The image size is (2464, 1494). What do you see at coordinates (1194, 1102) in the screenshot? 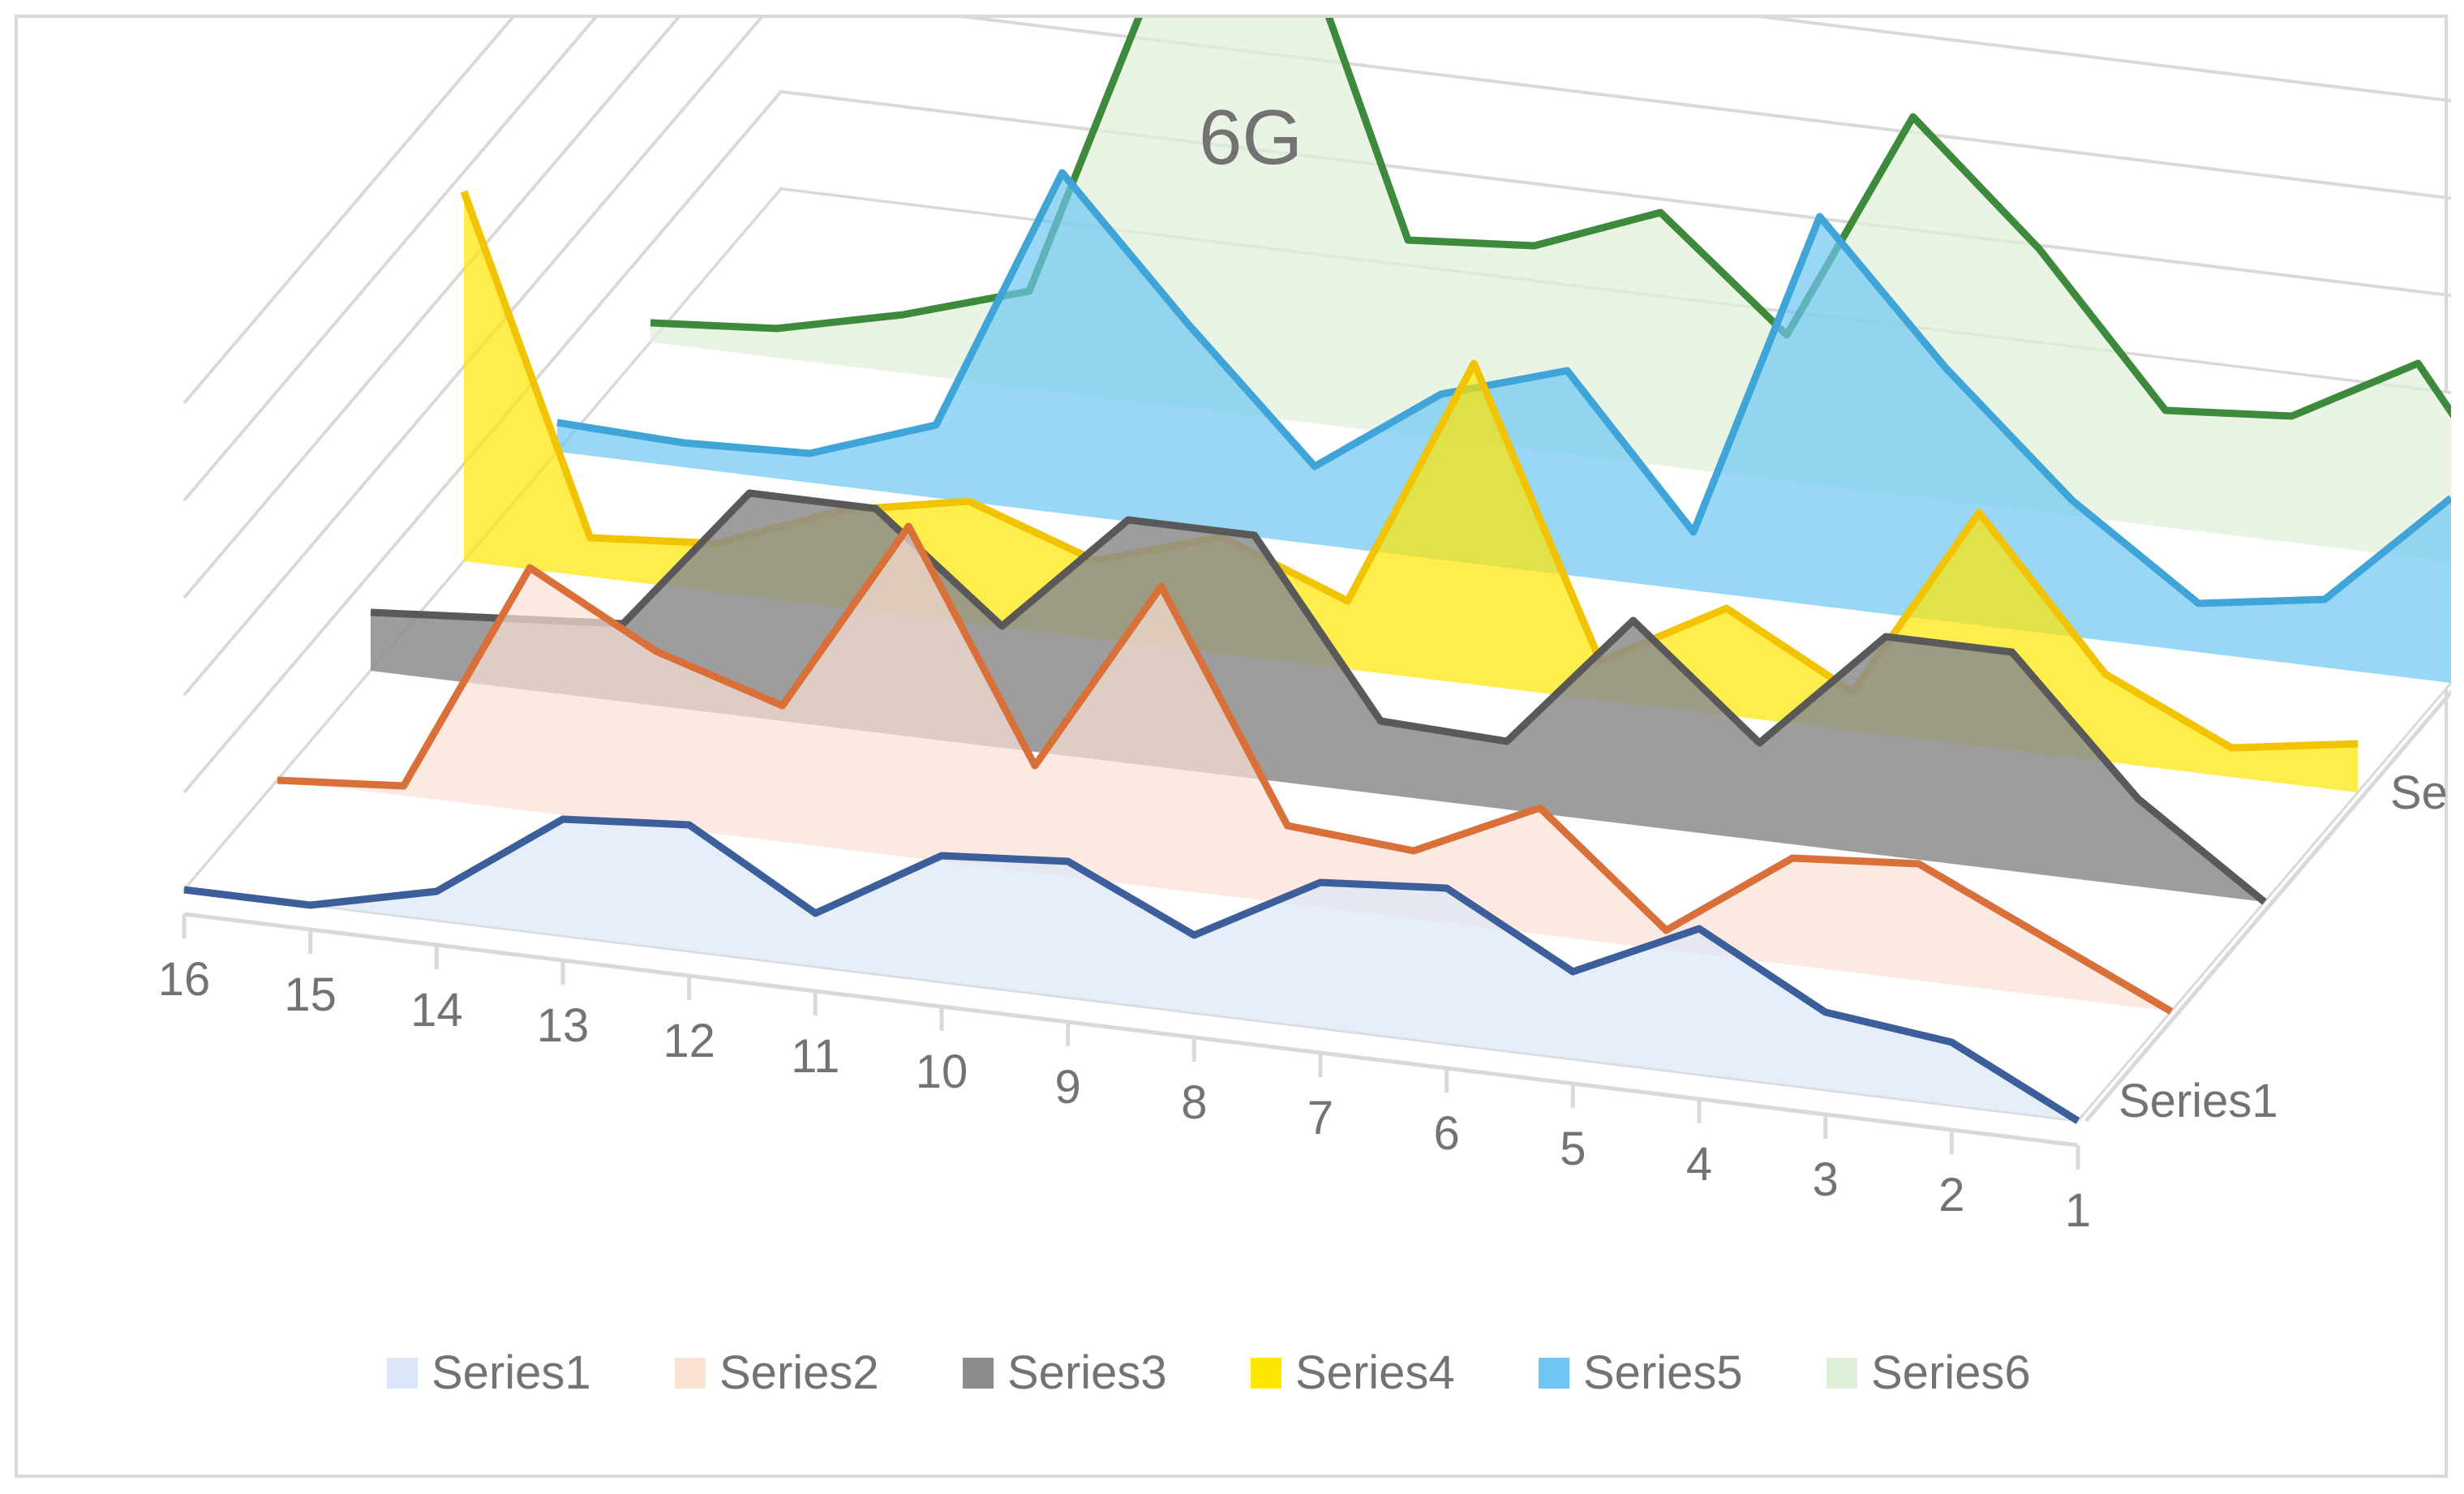
I see `x-tick-label: 8` at bounding box center [1194, 1102].